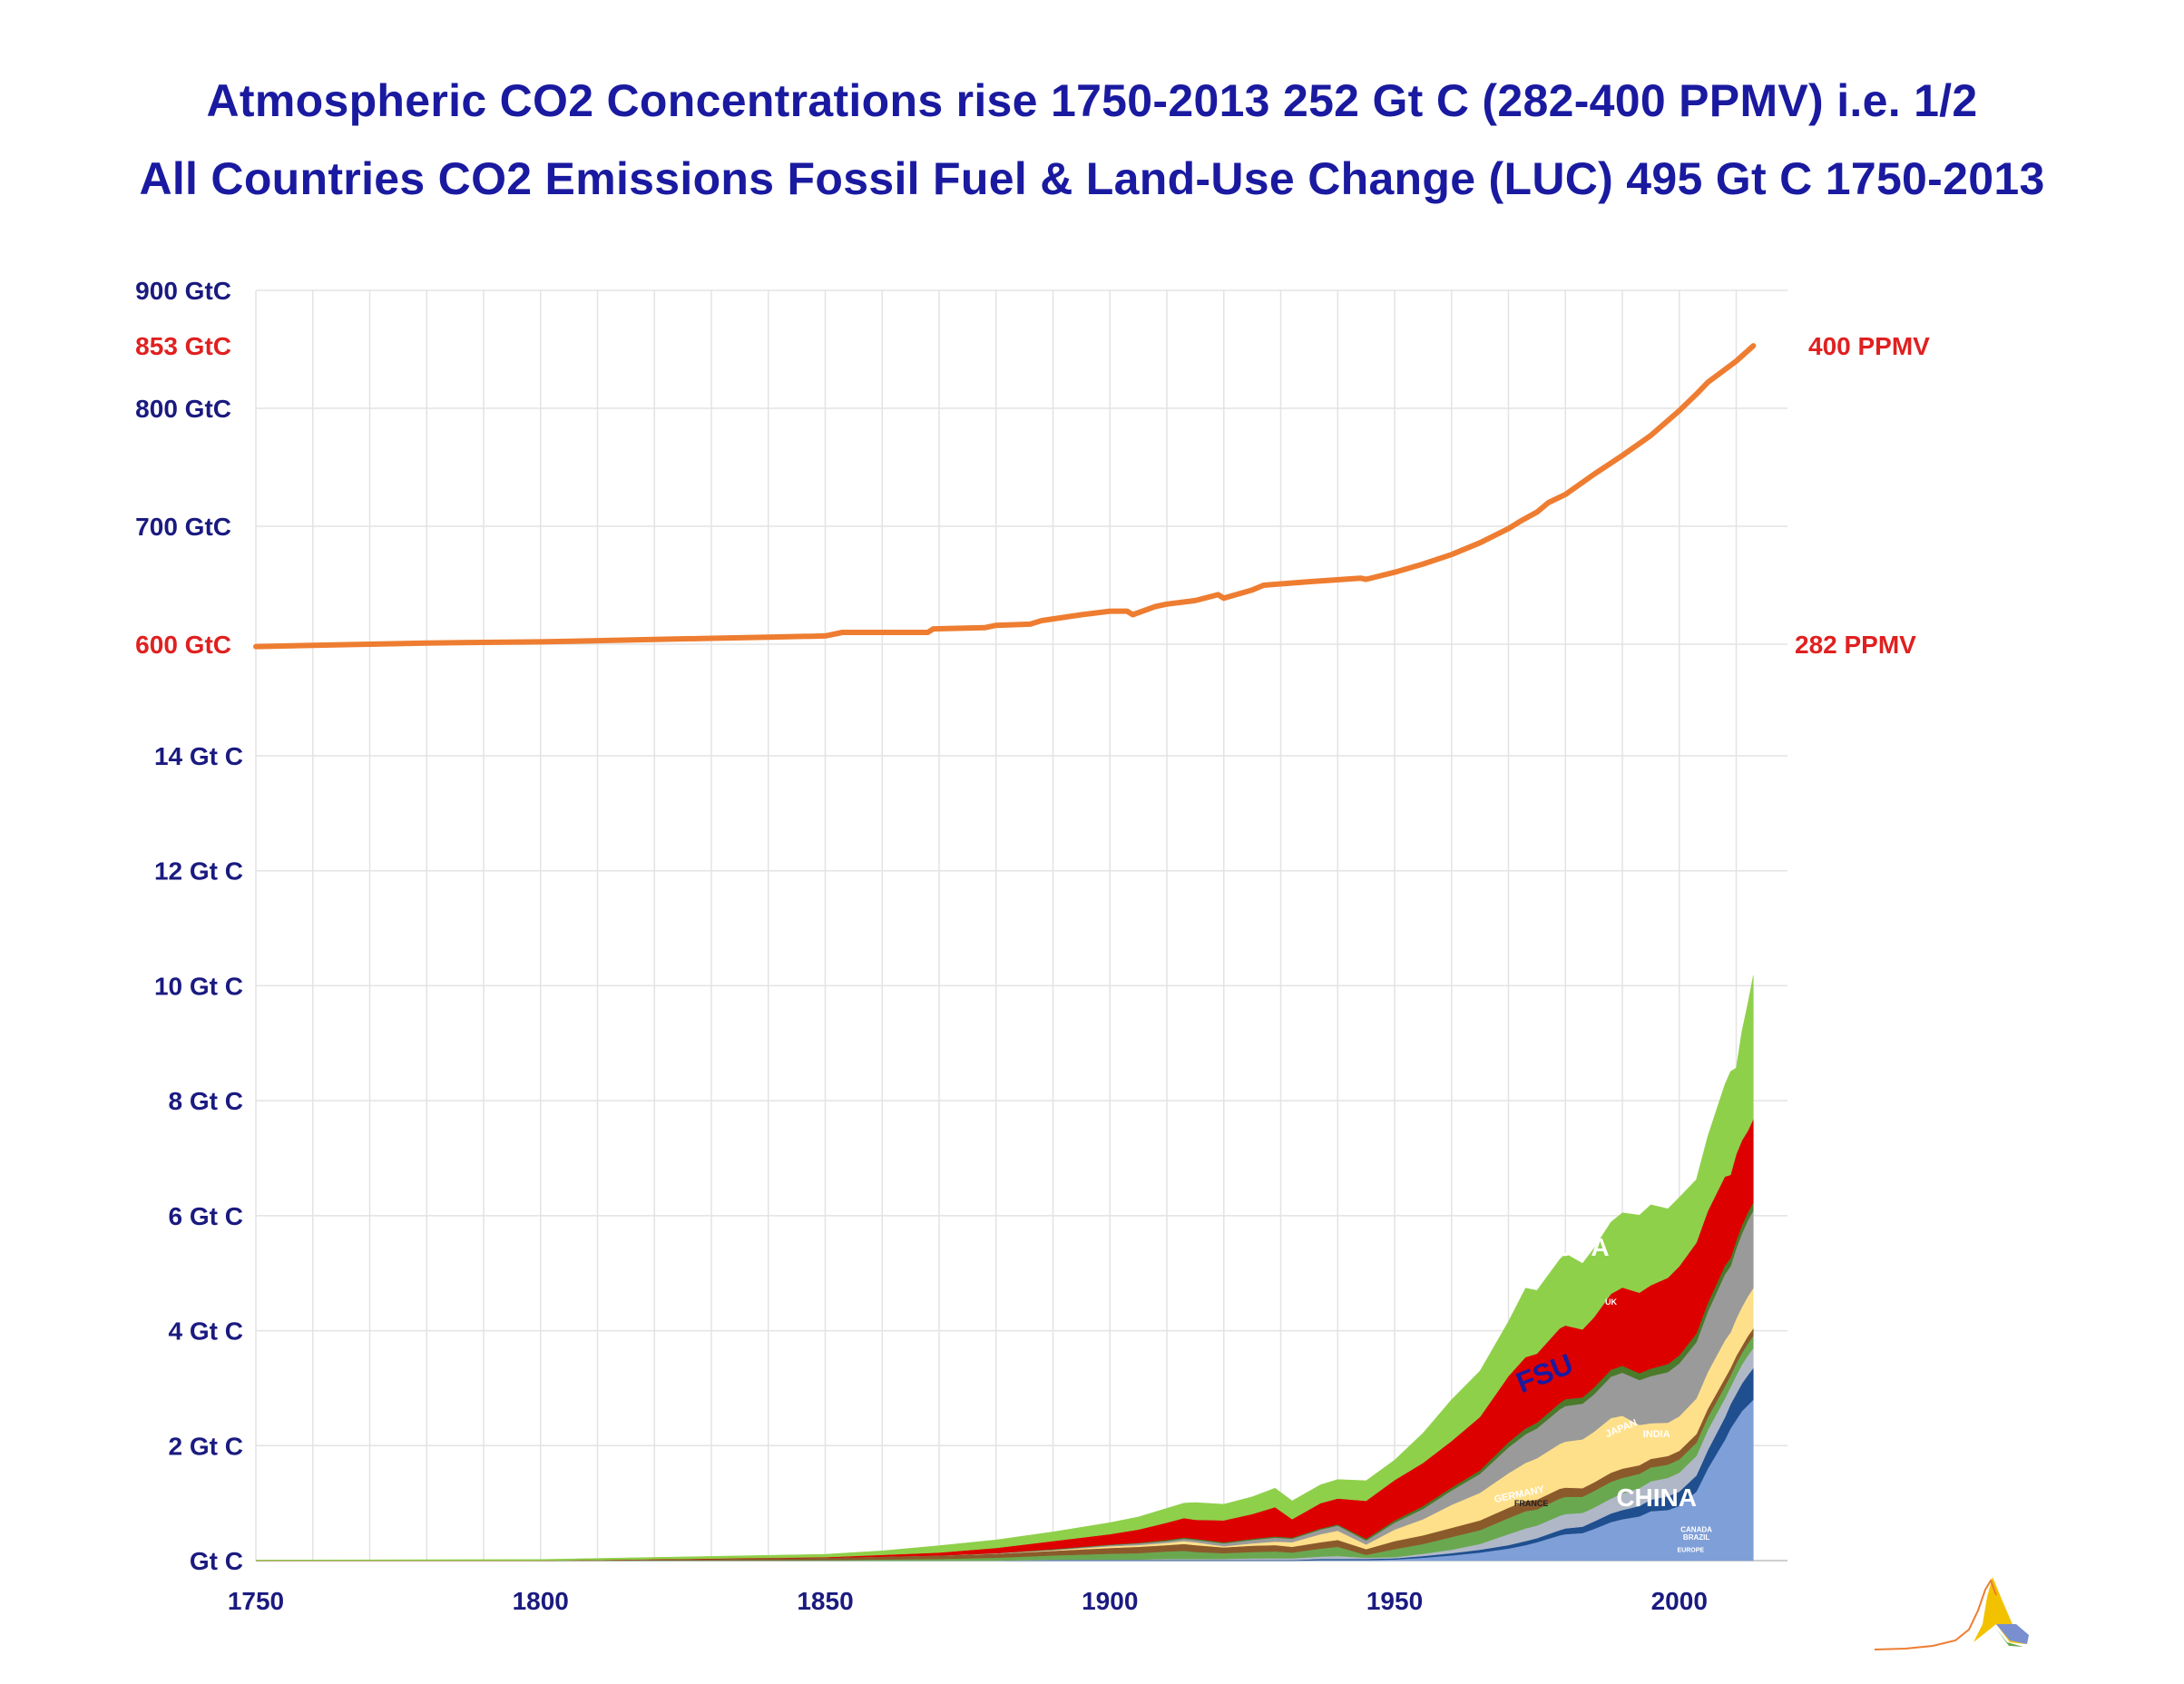  What do you see at coordinates (1656, 1497) in the screenshot?
I see `region-label-china: CHINA` at bounding box center [1656, 1497].